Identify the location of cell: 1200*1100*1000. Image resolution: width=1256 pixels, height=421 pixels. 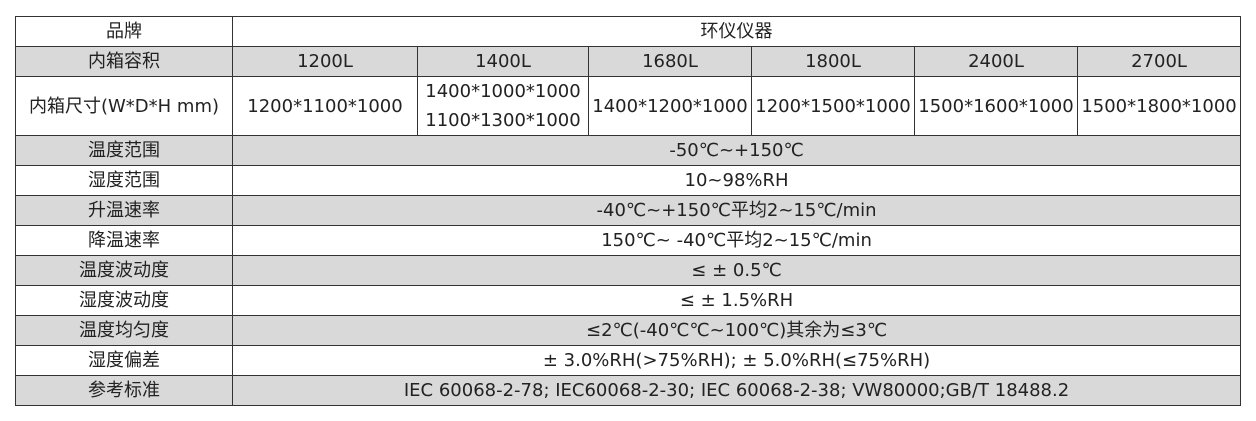
(325, 106).